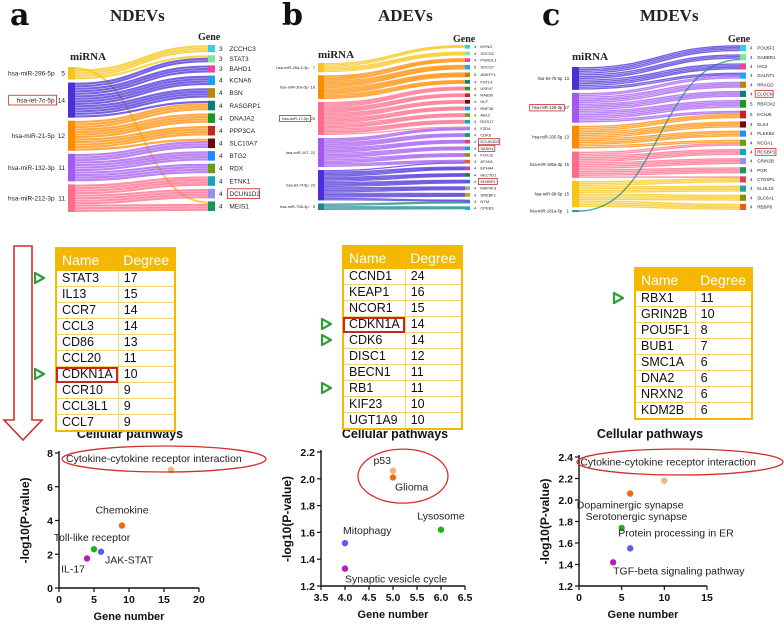 Image resolution: width=784 pixels, height=625 pixels. I want to click on panel-letter-c: c, so click(551, 16).